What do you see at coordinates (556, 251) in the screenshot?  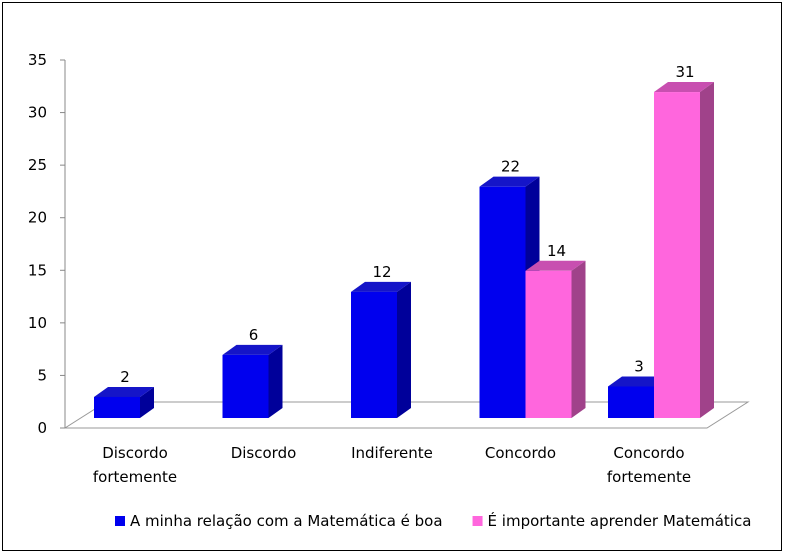 I see `data-label: 14` at bounding box center [556, 251].